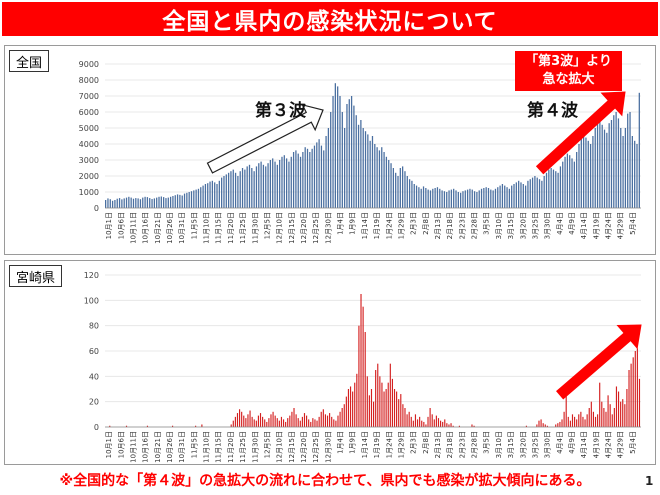  Describe the element at coordinates (462, 225) in the screenshot. I see `x-tick-label: 2月23日` at that location.